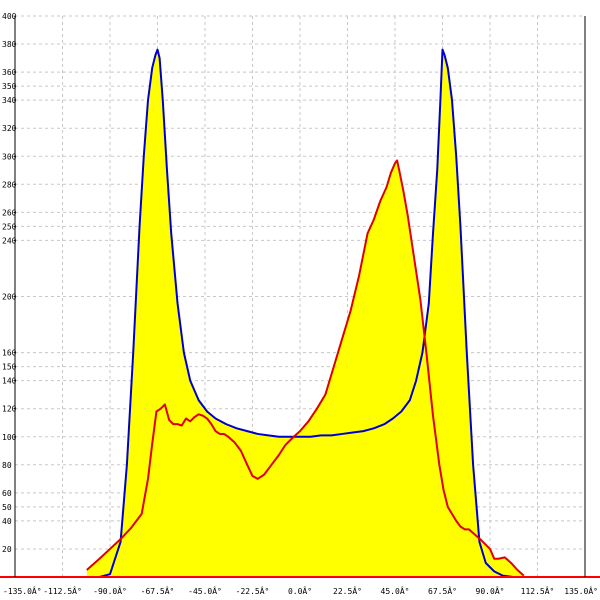  What do you see at coordinates (7, 493) in the screenshot?
I see `y-tick-label: 60` at bounding box center [7, 493].